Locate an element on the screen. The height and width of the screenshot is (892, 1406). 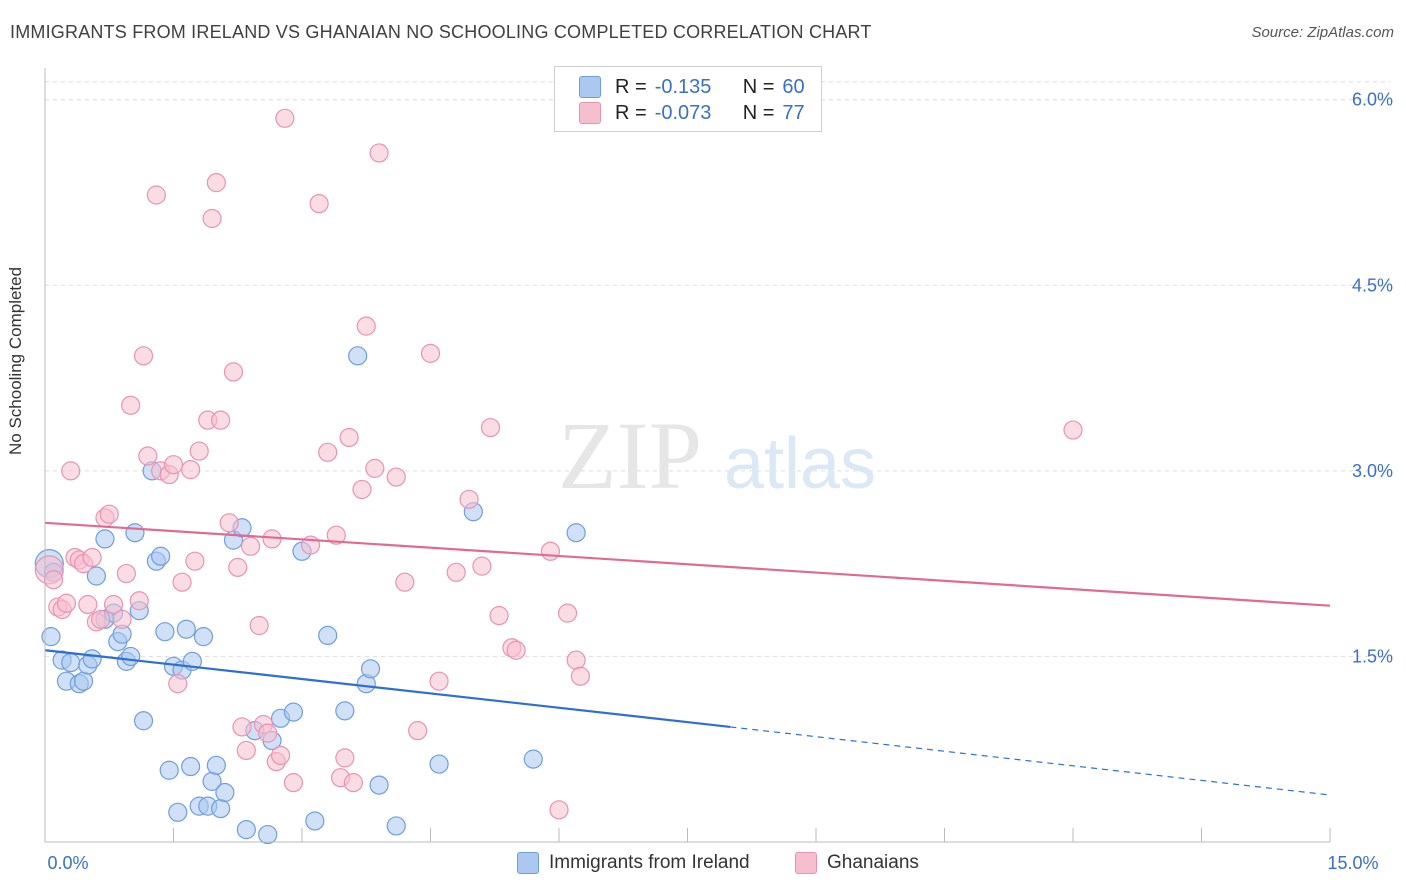
bottom-legend-ireland: Immigrants from Ireland is located at coordinates (633, 863).